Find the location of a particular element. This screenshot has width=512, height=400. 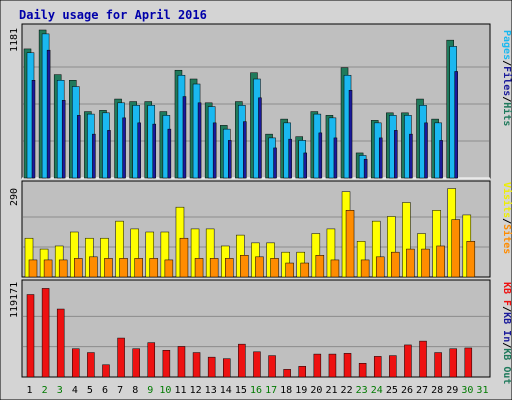

day-label-8: 8 is located at coordinates (135, 390).